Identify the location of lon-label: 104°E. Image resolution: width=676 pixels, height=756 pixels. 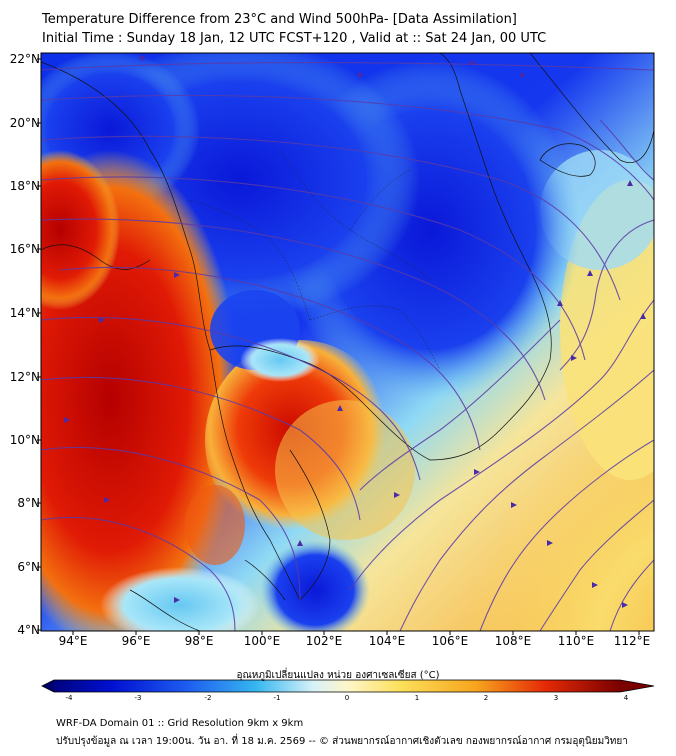
(387, 641).